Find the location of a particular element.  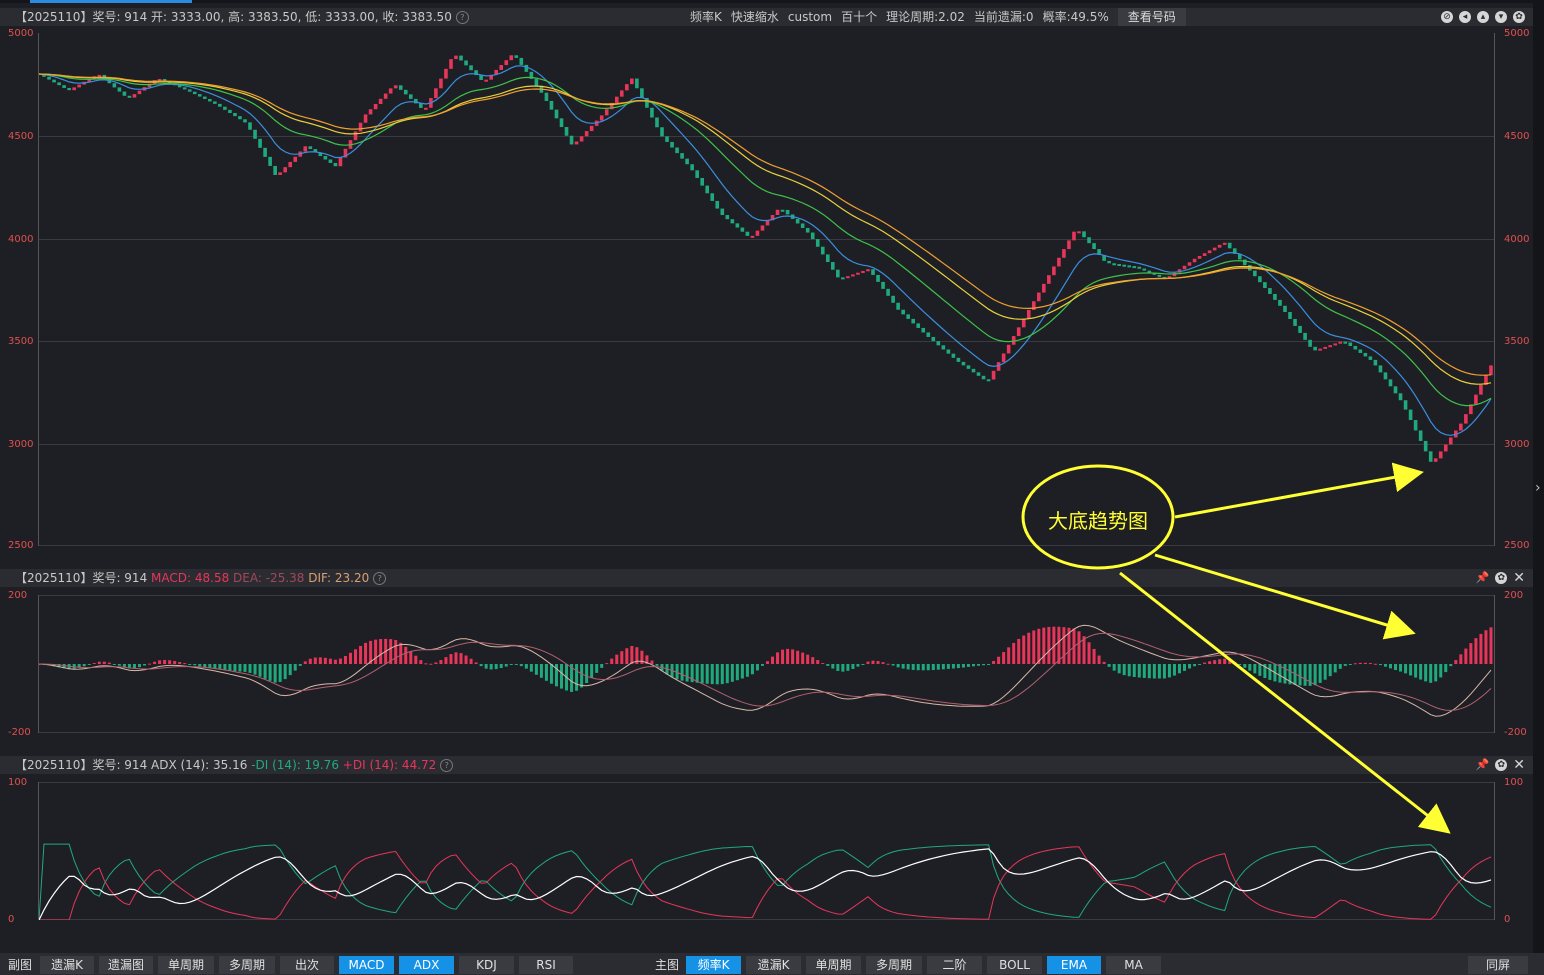

active-tab-indicator is located at coordinates (111, 1).